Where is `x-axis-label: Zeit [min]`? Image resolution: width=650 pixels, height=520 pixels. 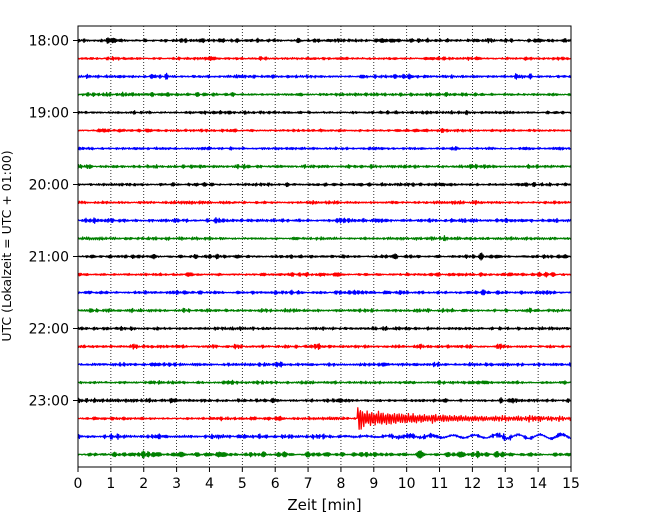 x-axis-label: Zeit [min] is located at coordinates (324, 505).